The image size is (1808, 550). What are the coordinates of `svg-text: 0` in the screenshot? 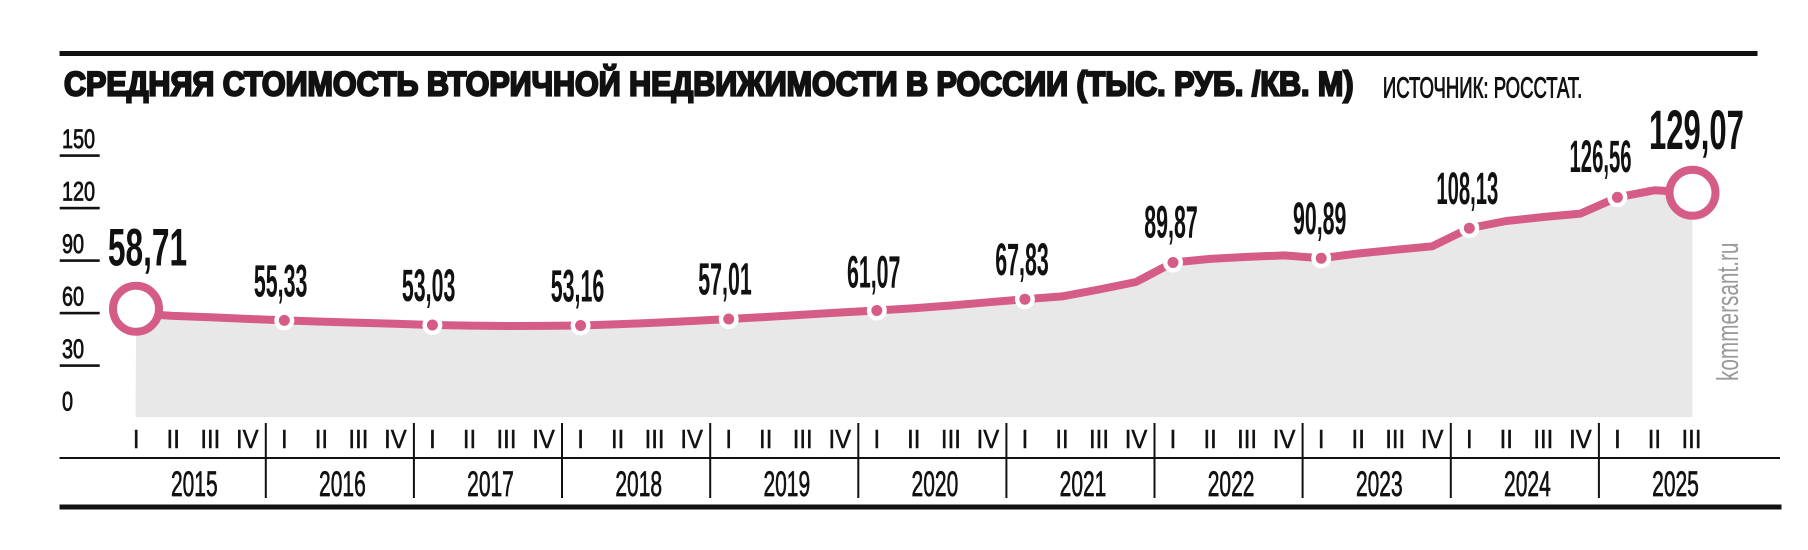 It's located at (67, 402).